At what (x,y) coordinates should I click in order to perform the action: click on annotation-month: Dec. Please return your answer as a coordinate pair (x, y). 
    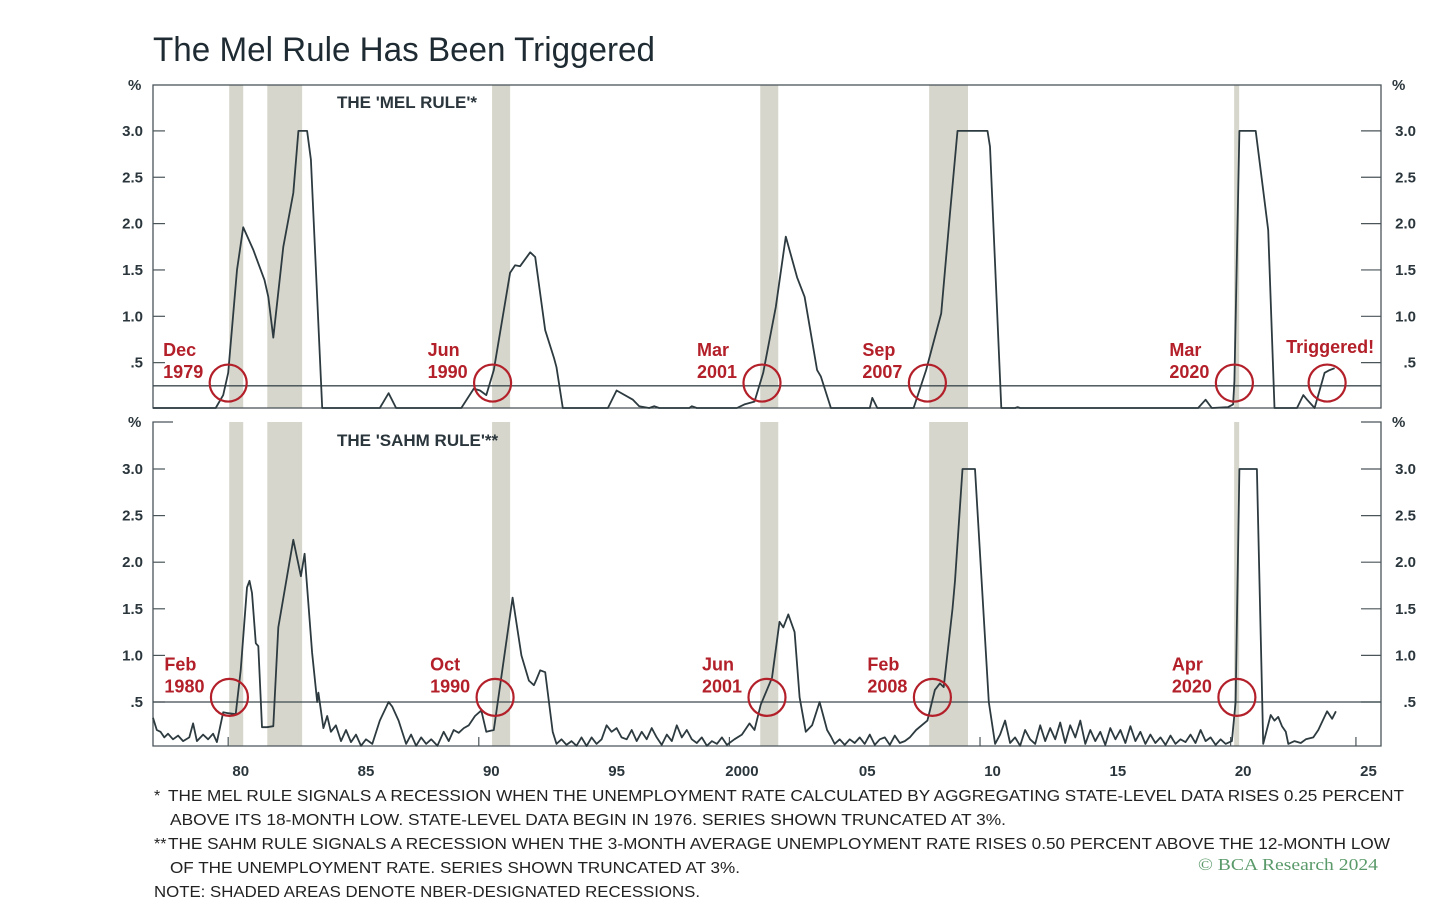
    Looking at the image, I should click on (179, 350).